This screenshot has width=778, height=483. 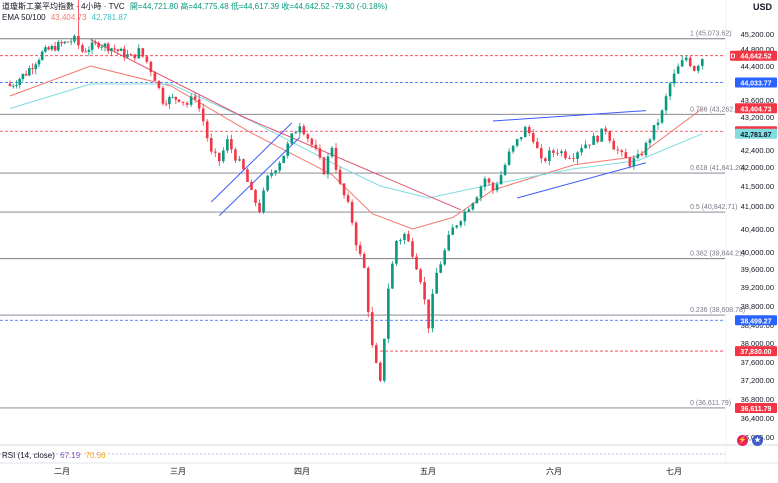 What do you see at coordinates (109, 17) in the screenshot?
I see `ema100-value: 42,781.87` at bounding box center [109, 17].